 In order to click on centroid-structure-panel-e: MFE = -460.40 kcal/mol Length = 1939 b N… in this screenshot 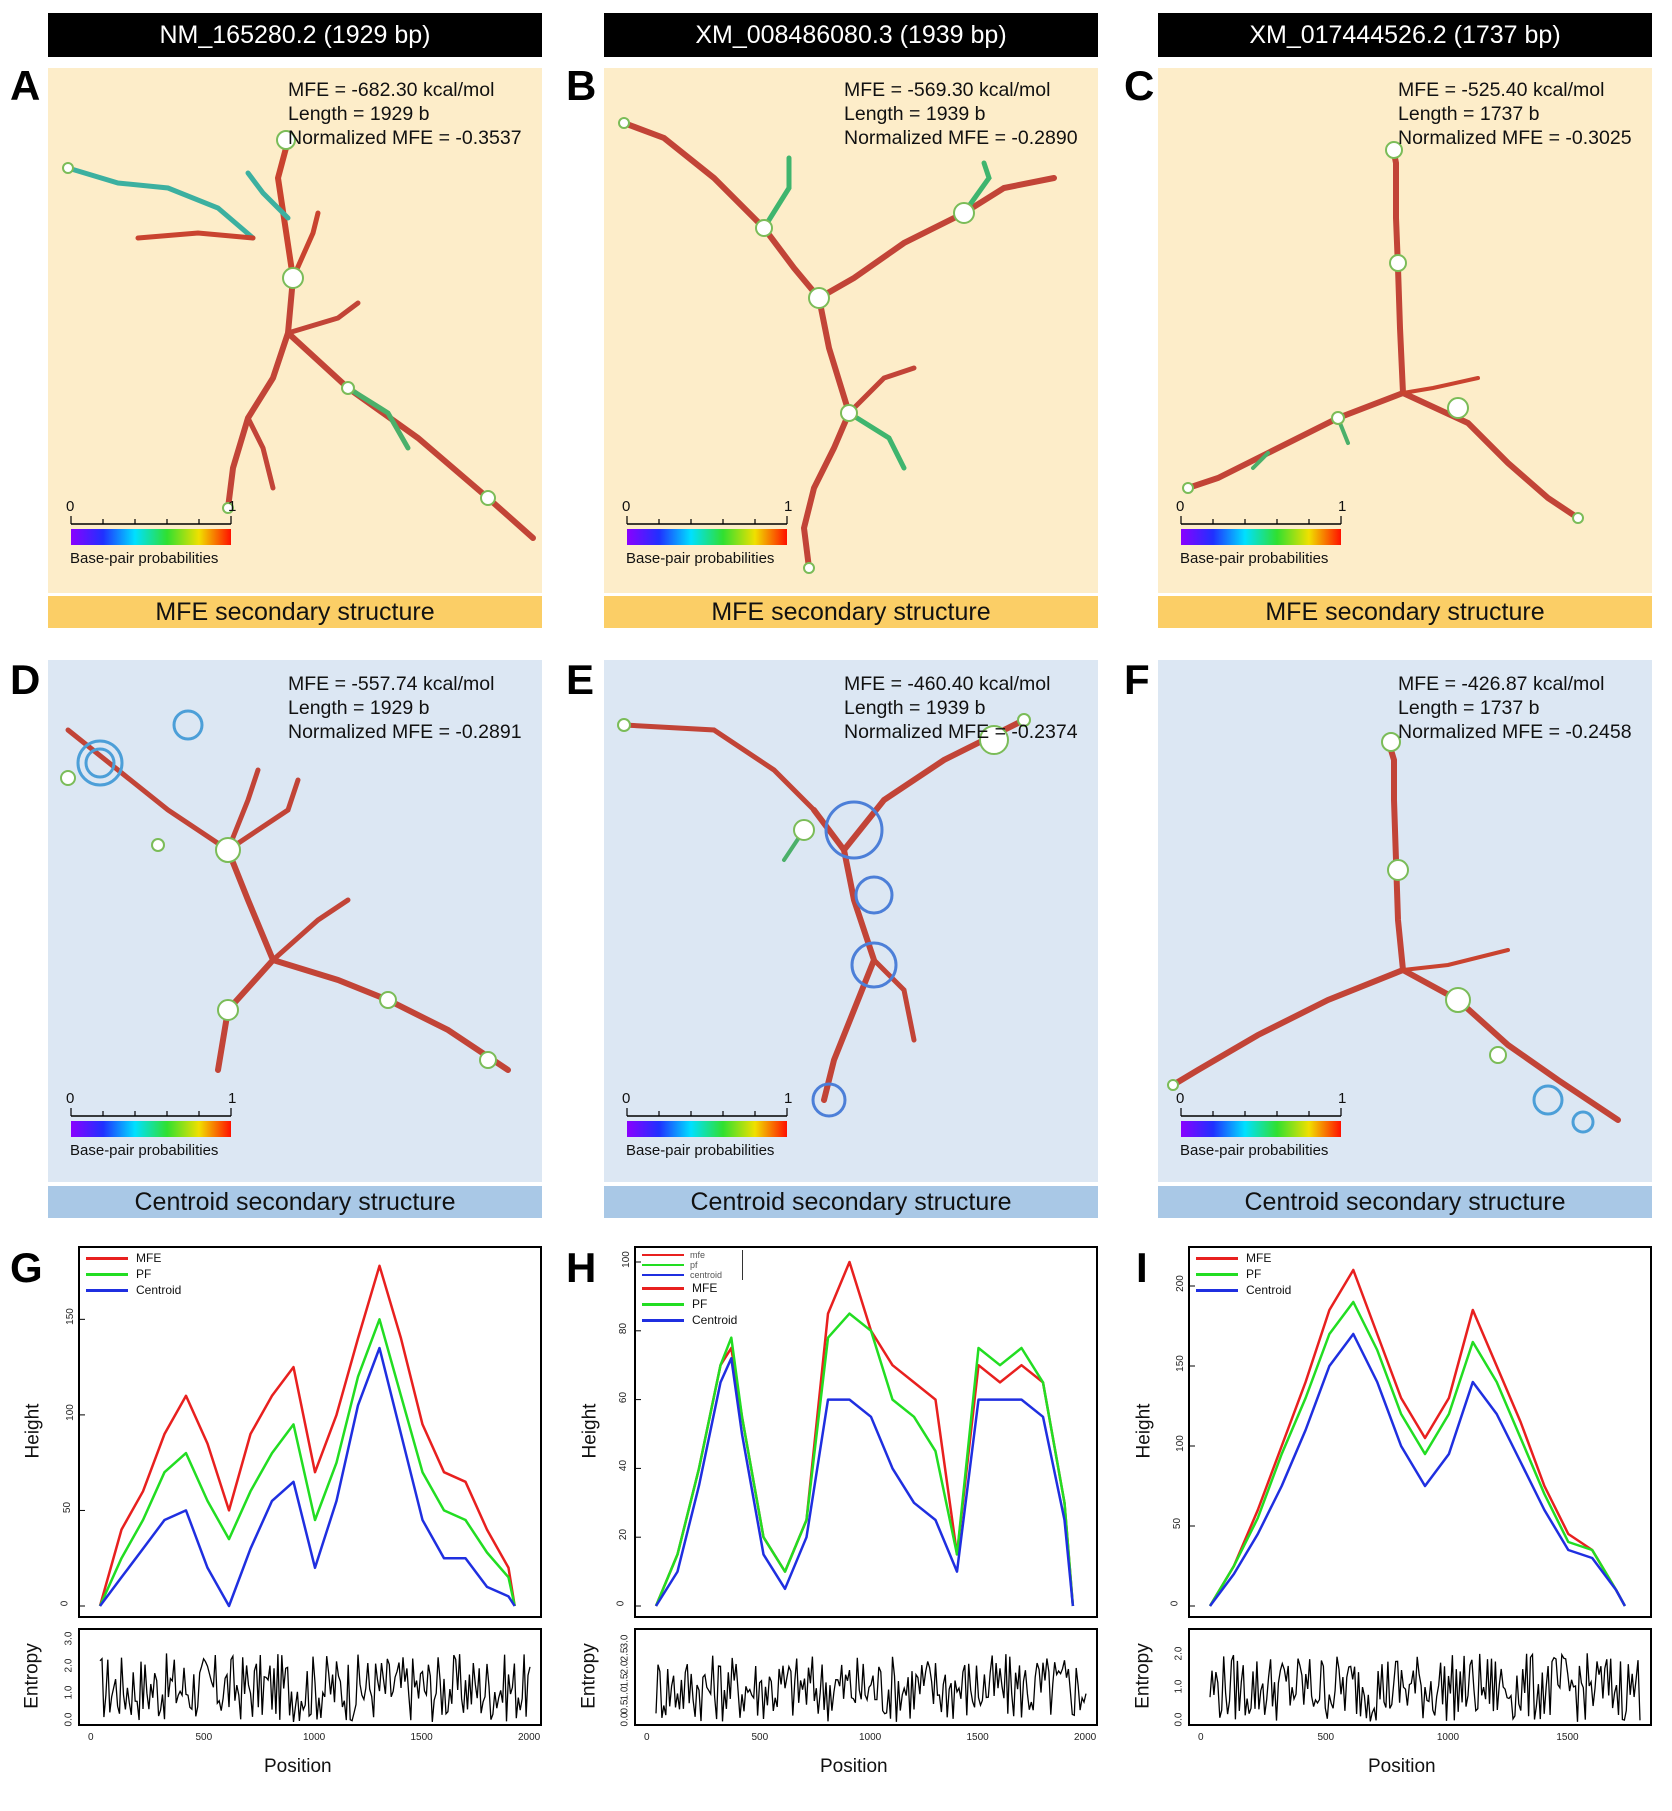, I will do `click(851, 921)`.